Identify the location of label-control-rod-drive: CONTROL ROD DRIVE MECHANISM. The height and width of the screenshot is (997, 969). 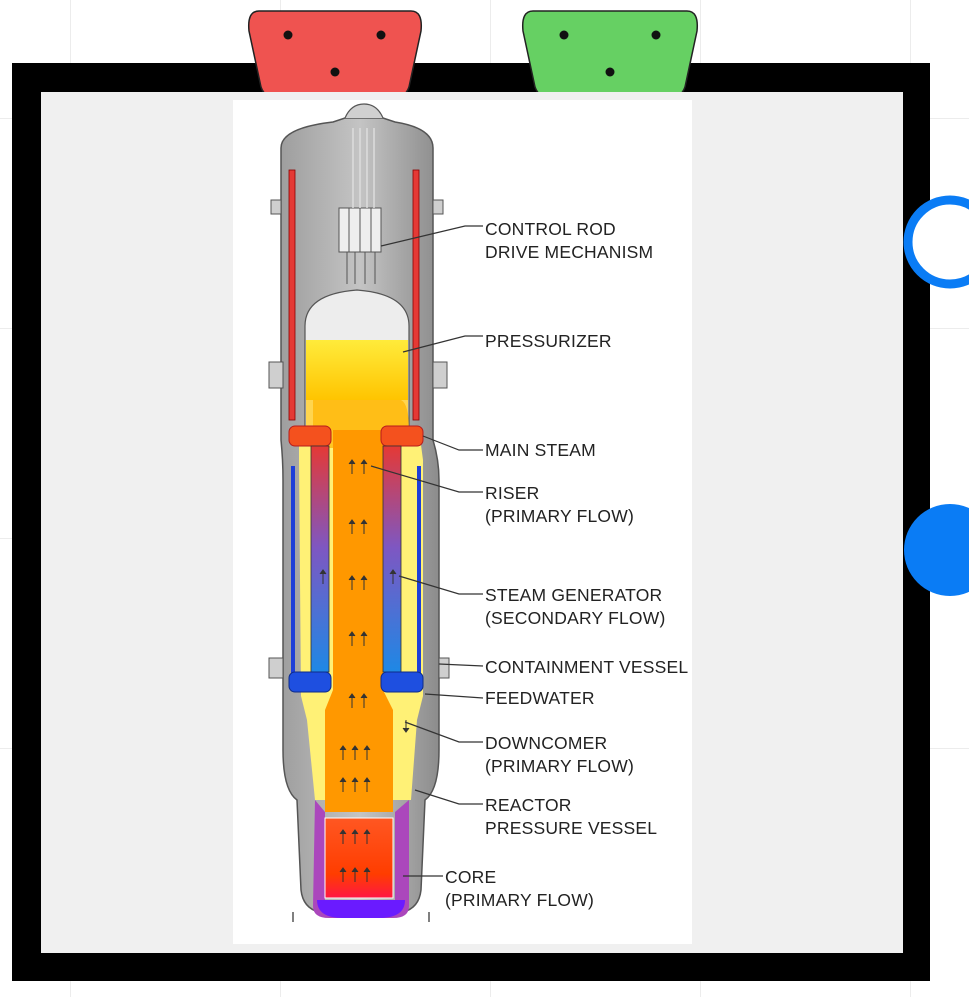
(569, 240).